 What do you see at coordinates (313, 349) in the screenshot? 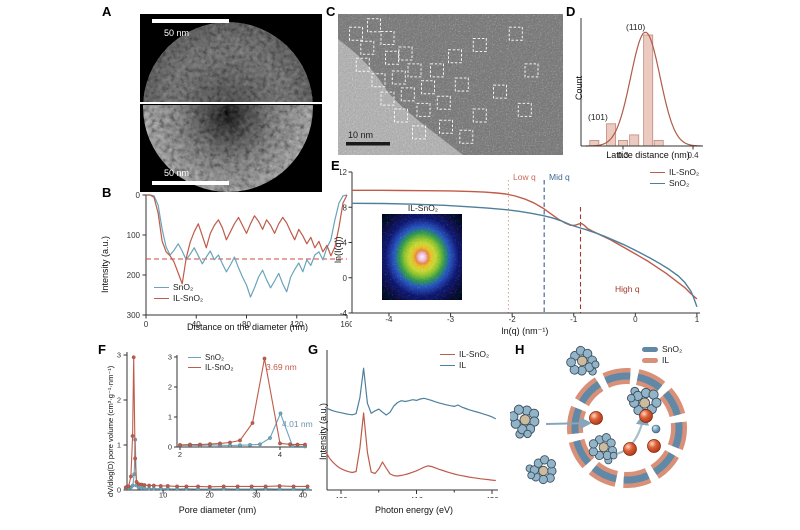
I see `panel-g-label: G` at bounding box center [313, 349].